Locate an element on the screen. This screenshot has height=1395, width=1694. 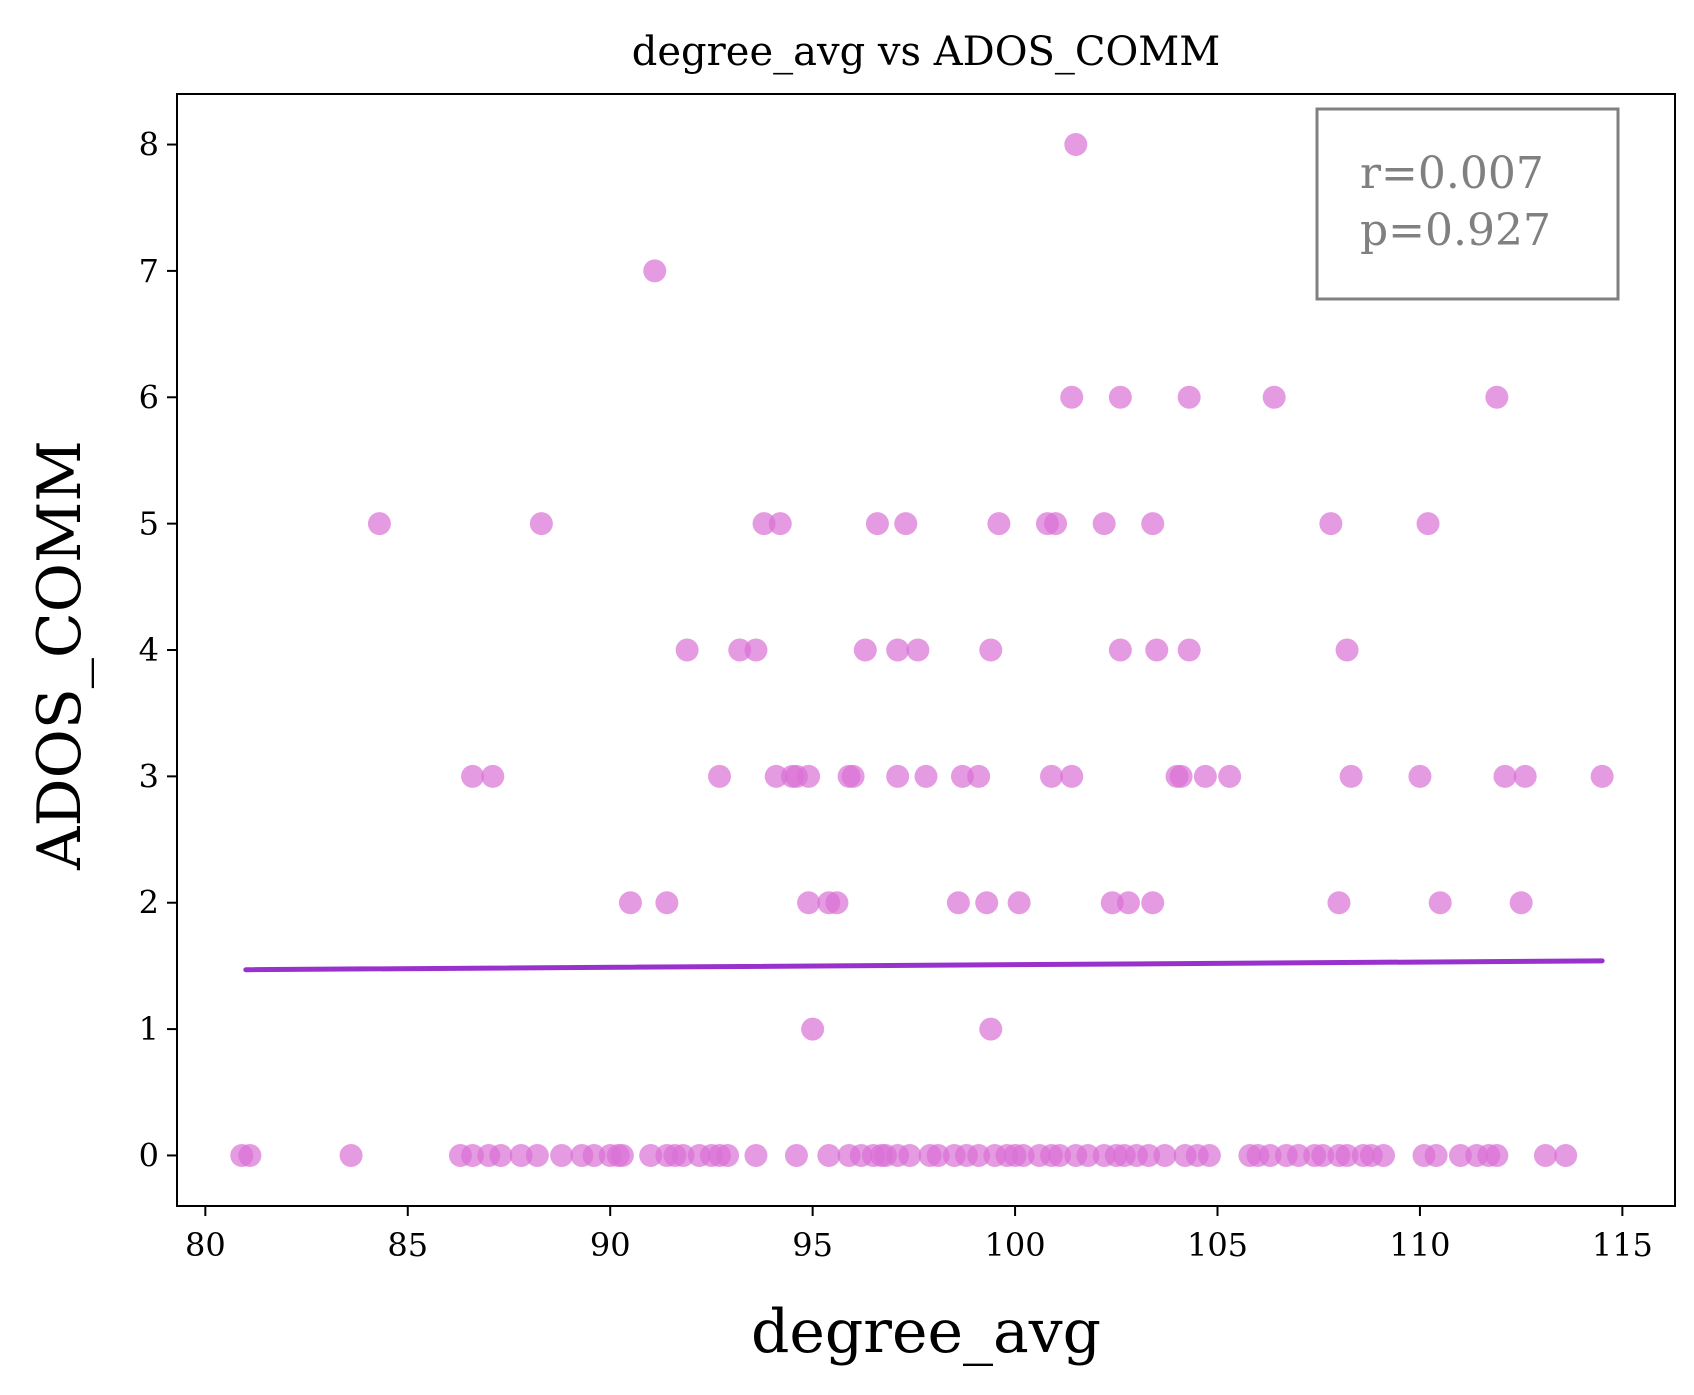
y-tick-label: 7 is located at coordinates (149, 271).